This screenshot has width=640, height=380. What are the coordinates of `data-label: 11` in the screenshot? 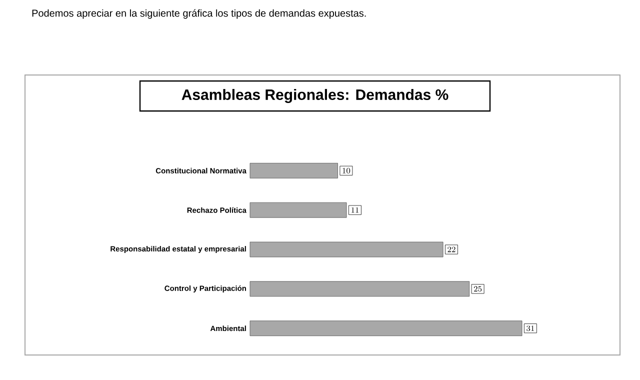 It's located at (355, 210).